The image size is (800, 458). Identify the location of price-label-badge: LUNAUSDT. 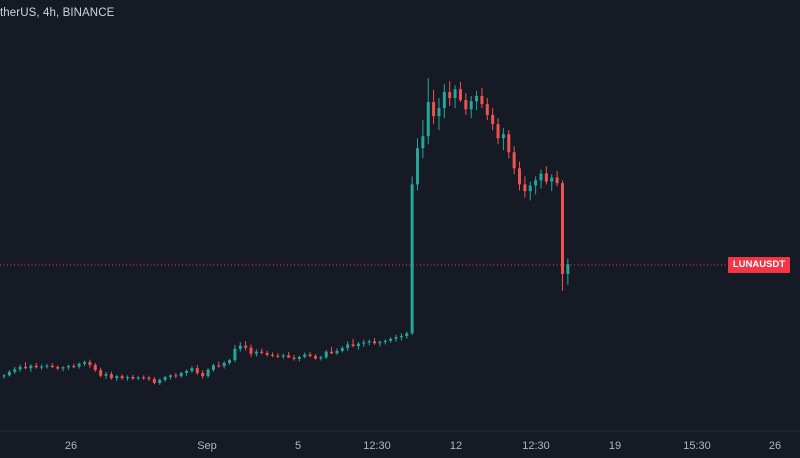
(759, 265).